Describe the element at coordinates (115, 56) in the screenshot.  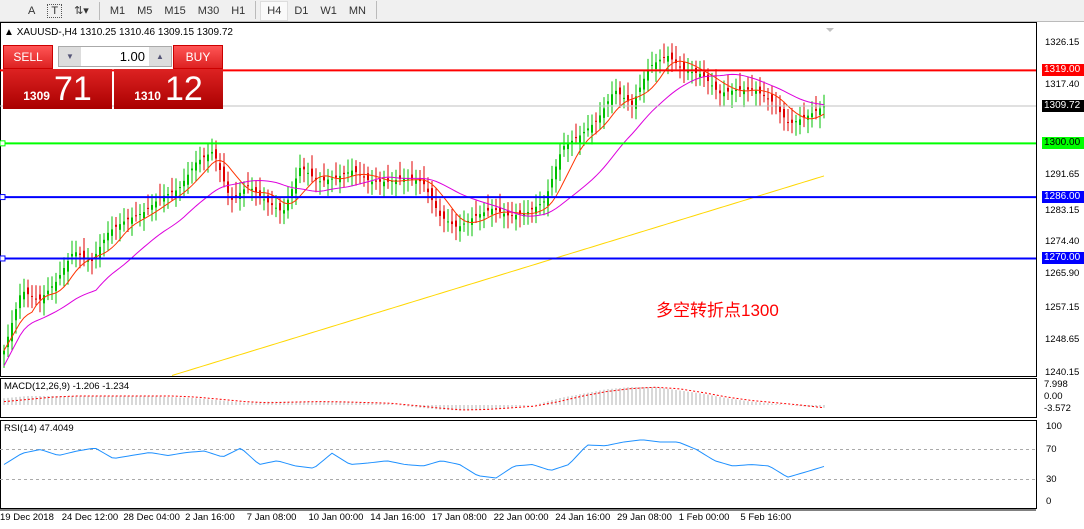
I see `lot-size-stepper: ▼ 1.00 ▲` at that location.